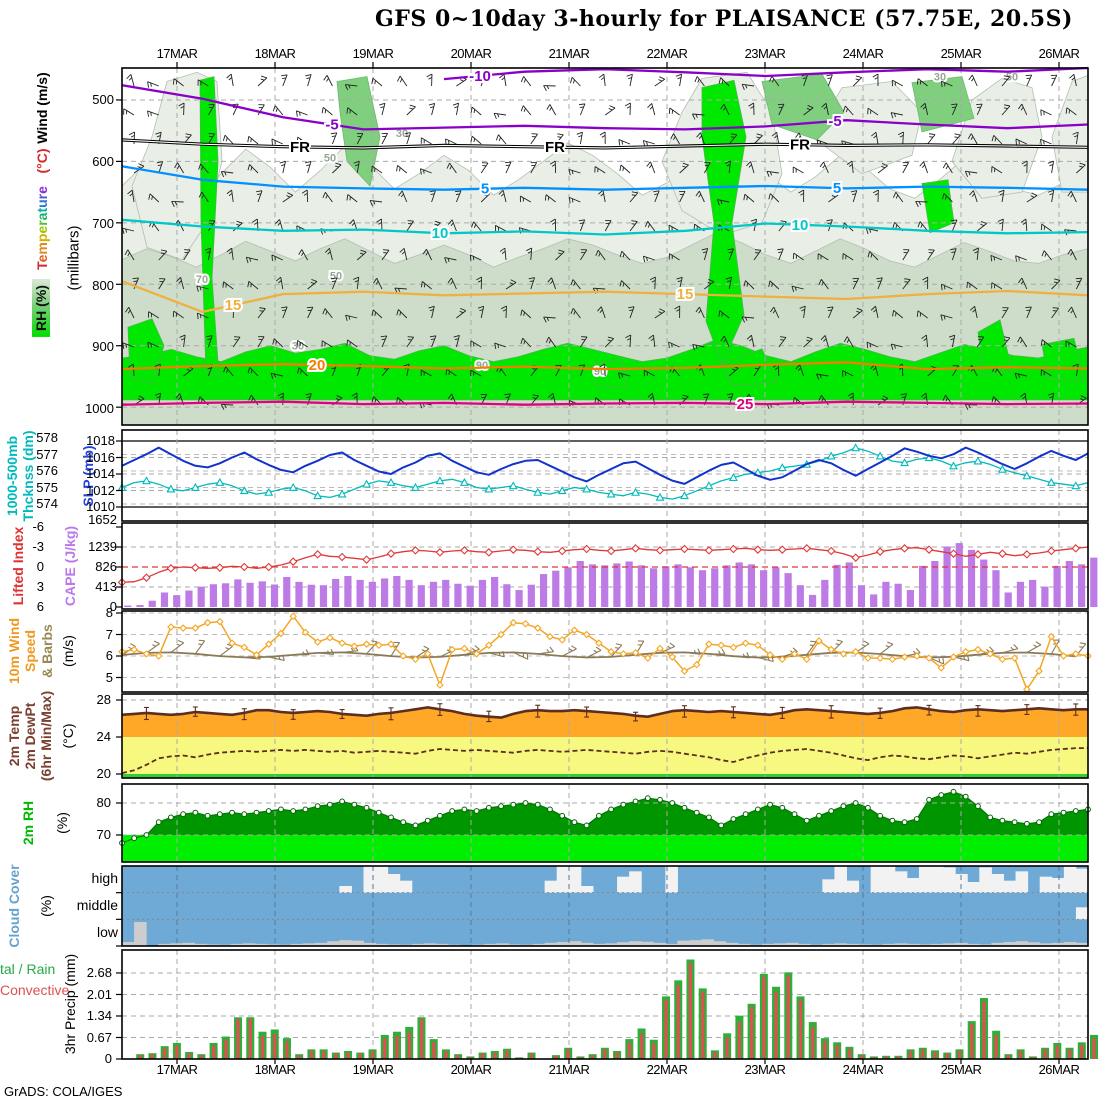 This screenshot has height=1100, width=1100. Describe the element at coordinates (109, 677) in the screenshot. I see `wind-speed-tick: 5` at that location.